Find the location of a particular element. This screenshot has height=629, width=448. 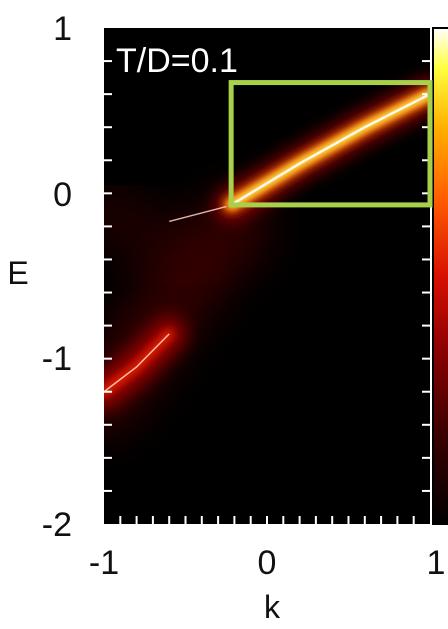

x-axis-label: k is located at coordinates (272, 607).